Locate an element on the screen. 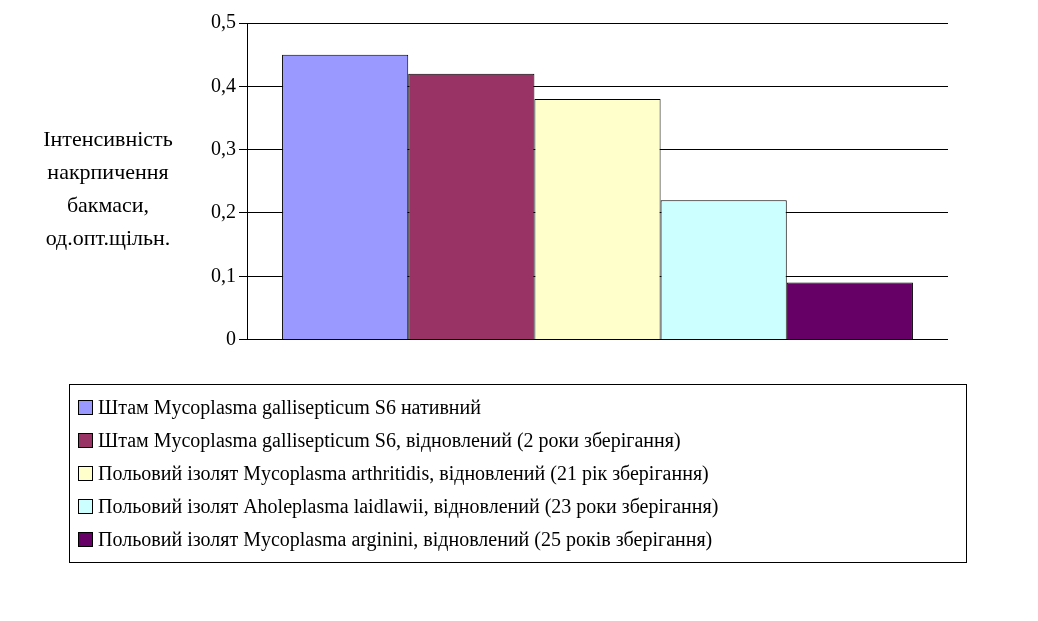 This screenshot has height=621, width=1038. y-tick-label: 0,1 is located at coordinates (223, 274).